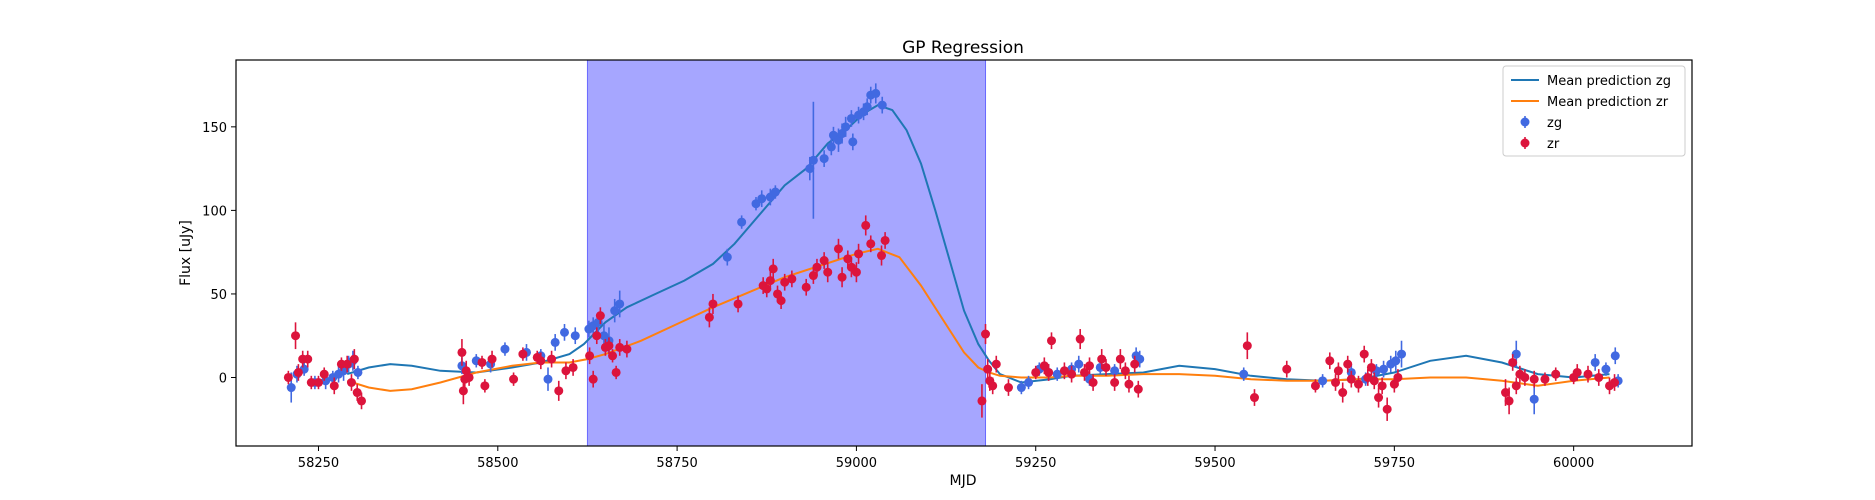  Describe the element at coordinates (1609, 81) in the screenshot. I see `legend-label: Mean prediction zg` at that location.